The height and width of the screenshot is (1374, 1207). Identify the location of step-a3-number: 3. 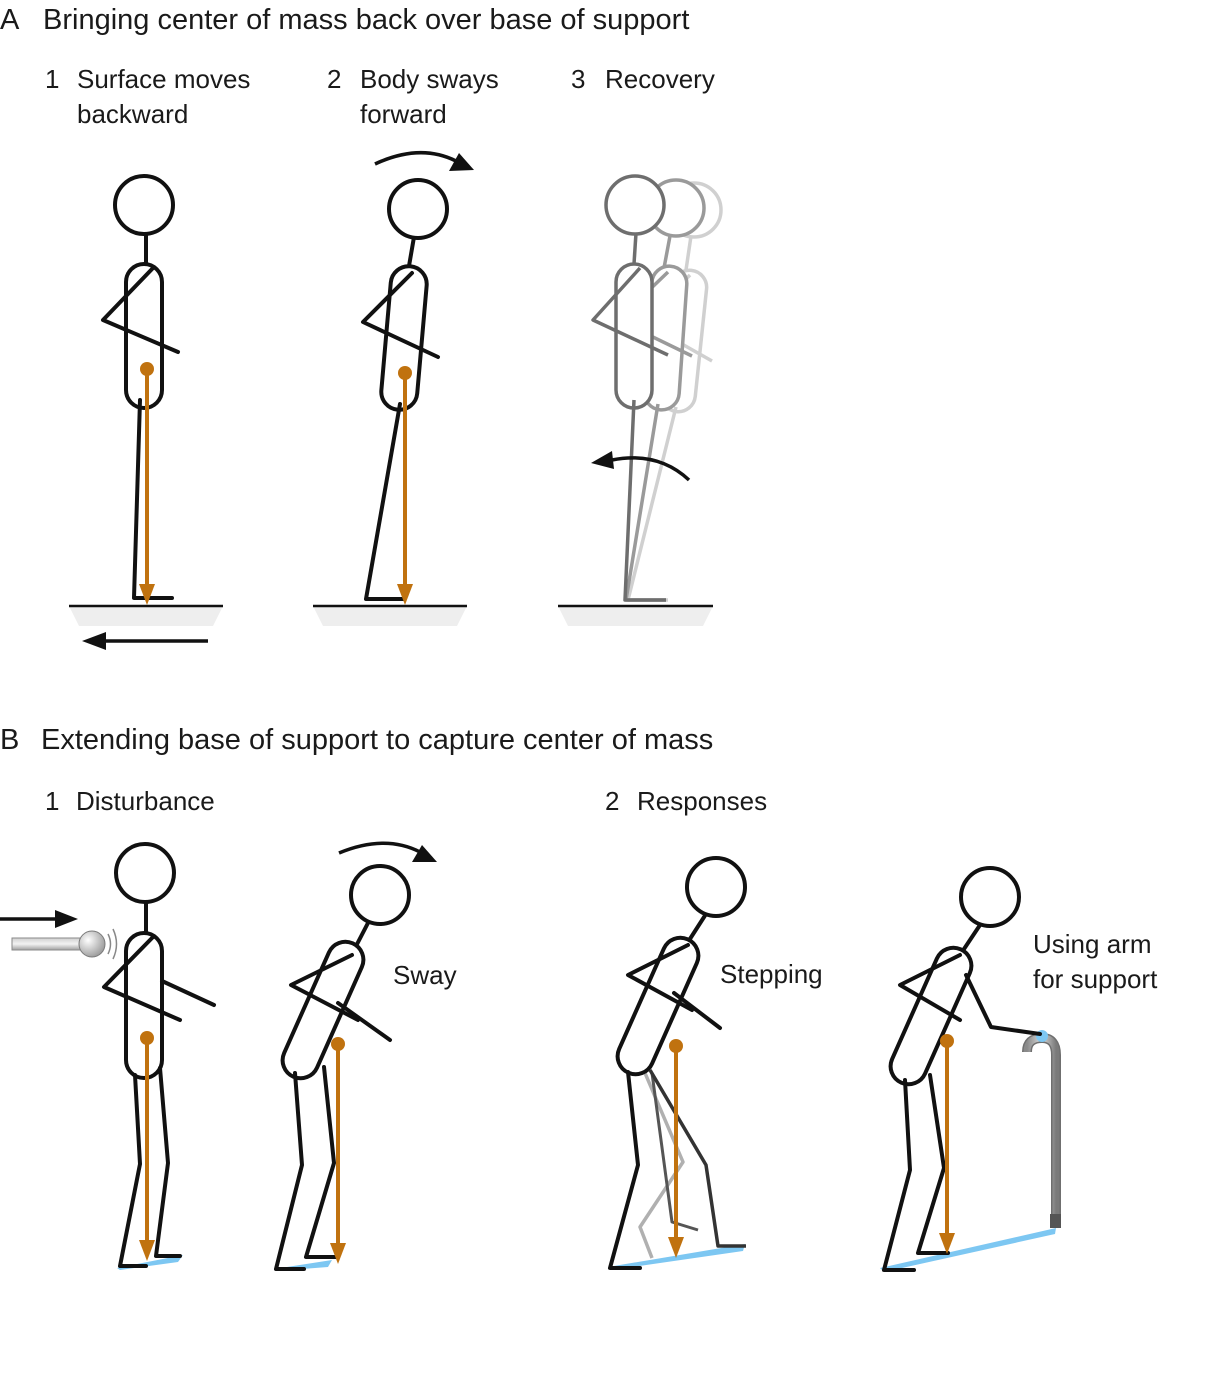
(578, 79).